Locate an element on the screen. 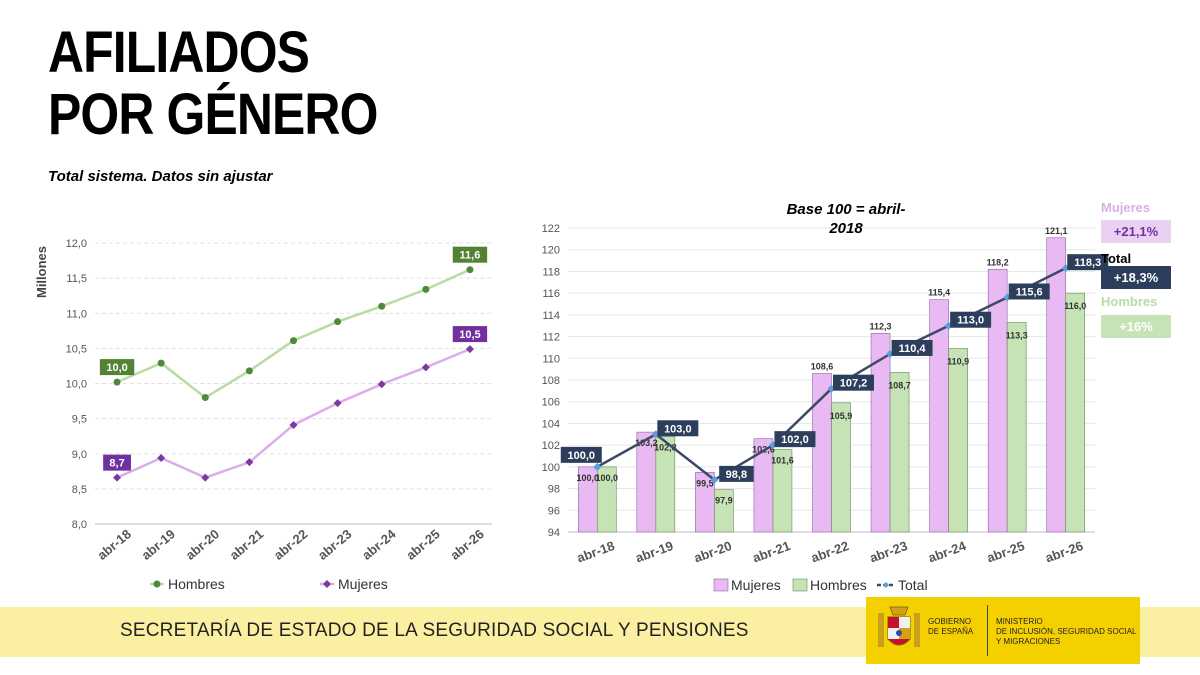  right-total-label: 102,0 is located at coordinates (795, 440).